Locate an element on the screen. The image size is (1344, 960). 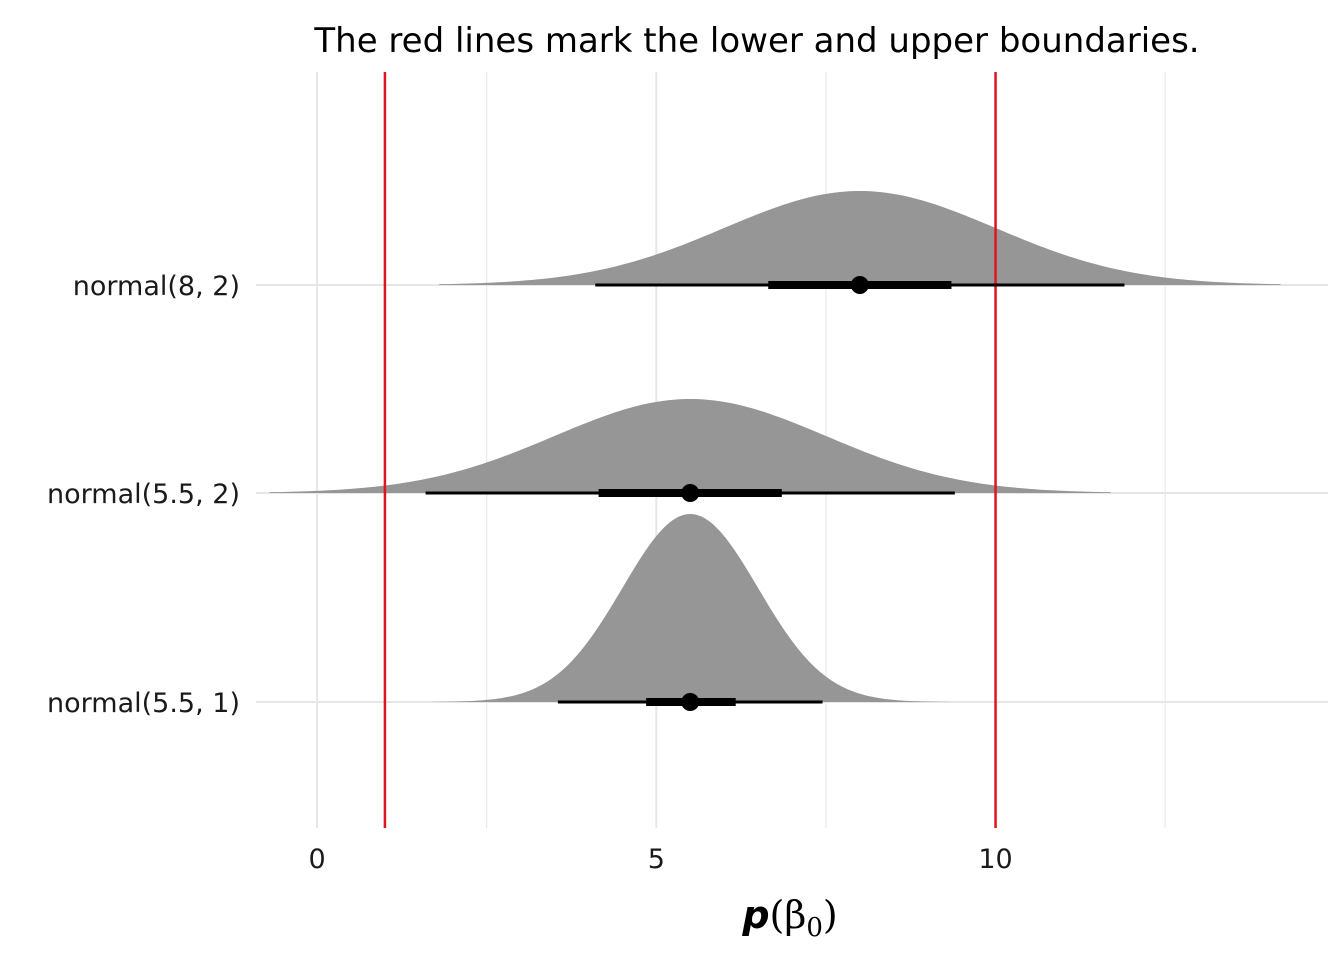
x-tick-label: 5 is located at coordinates (656, 859).